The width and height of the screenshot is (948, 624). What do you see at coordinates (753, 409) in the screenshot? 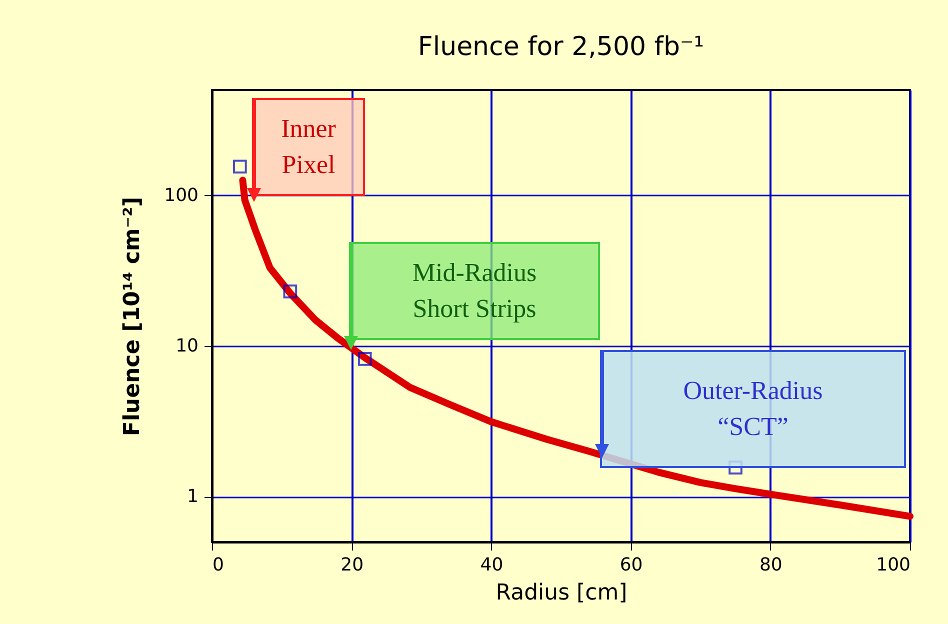
I see `callout-box: Outer-Radius “SCT”` at bounding box center [753, 409].